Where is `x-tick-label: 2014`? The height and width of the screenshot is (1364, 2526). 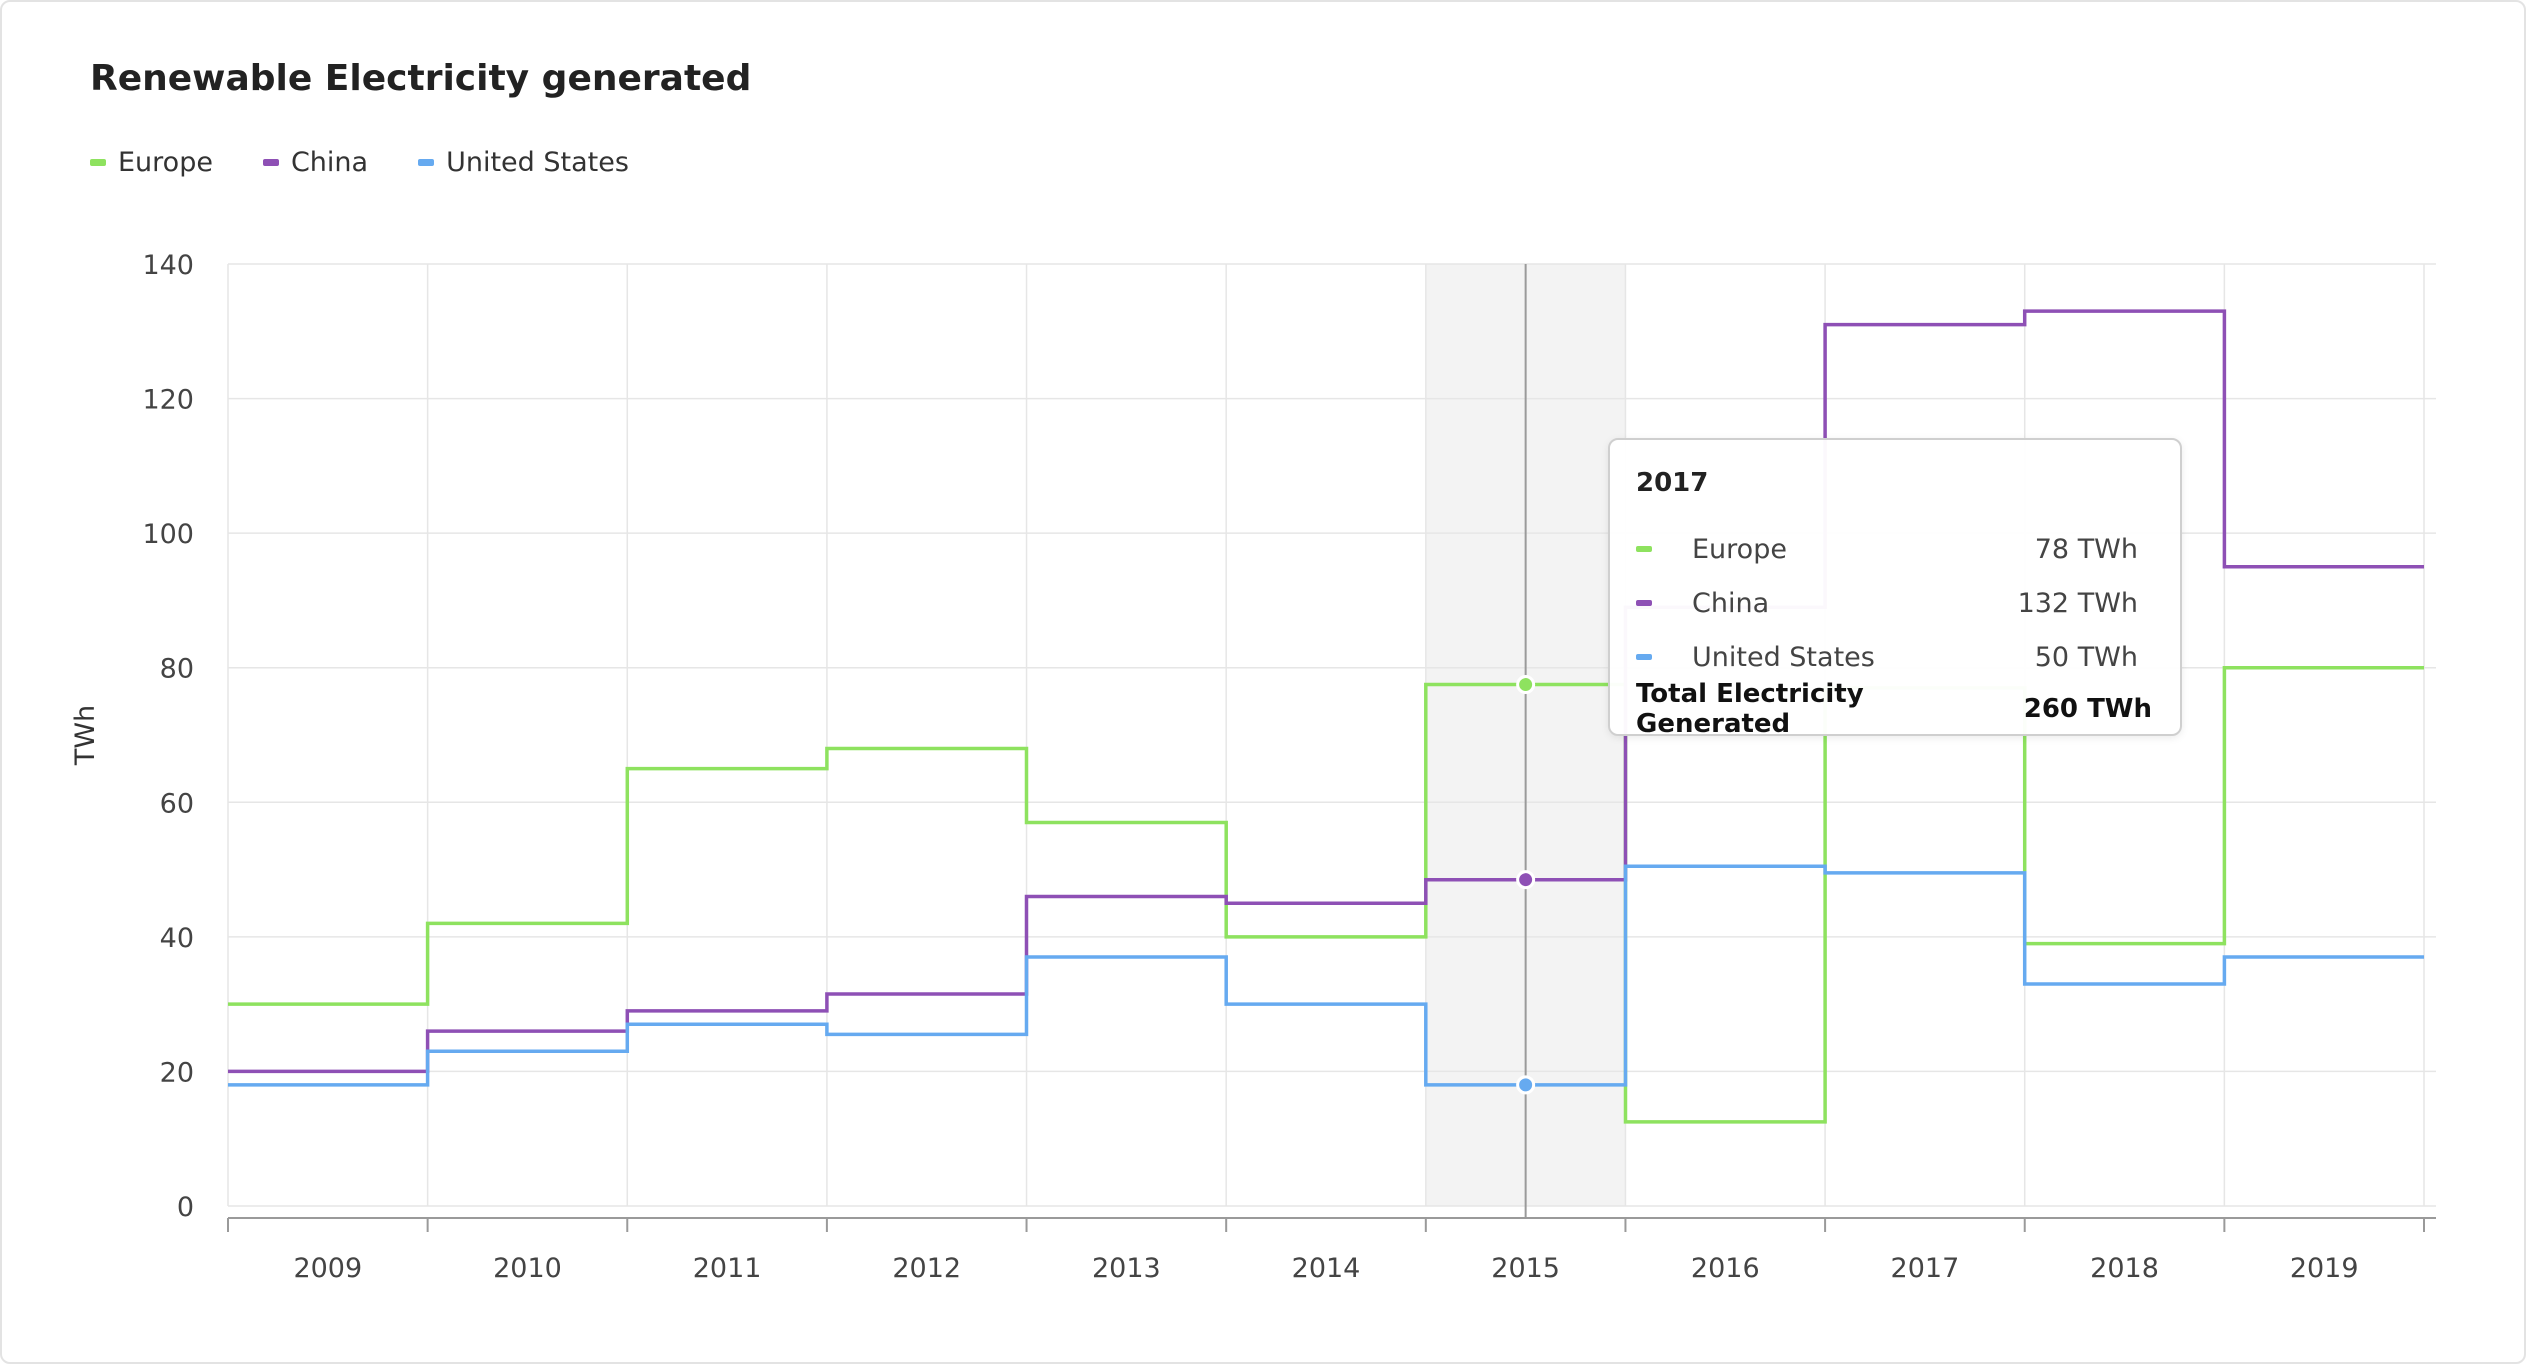
x-tick-label: 2014 is located at coordinates (1326, 1268).